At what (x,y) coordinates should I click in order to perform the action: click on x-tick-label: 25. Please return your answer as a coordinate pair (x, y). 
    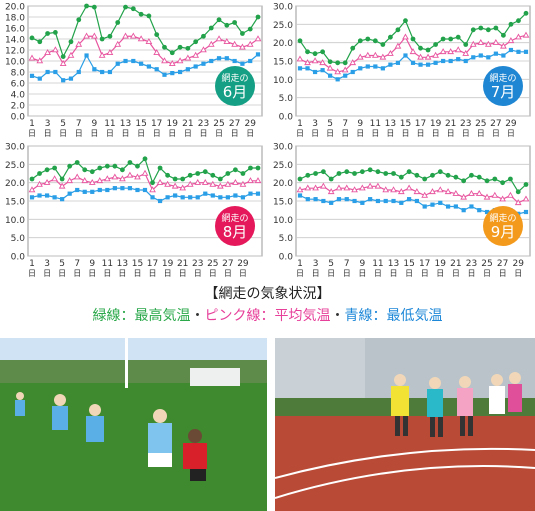
    Looking at the image, I should click on (218, 124).